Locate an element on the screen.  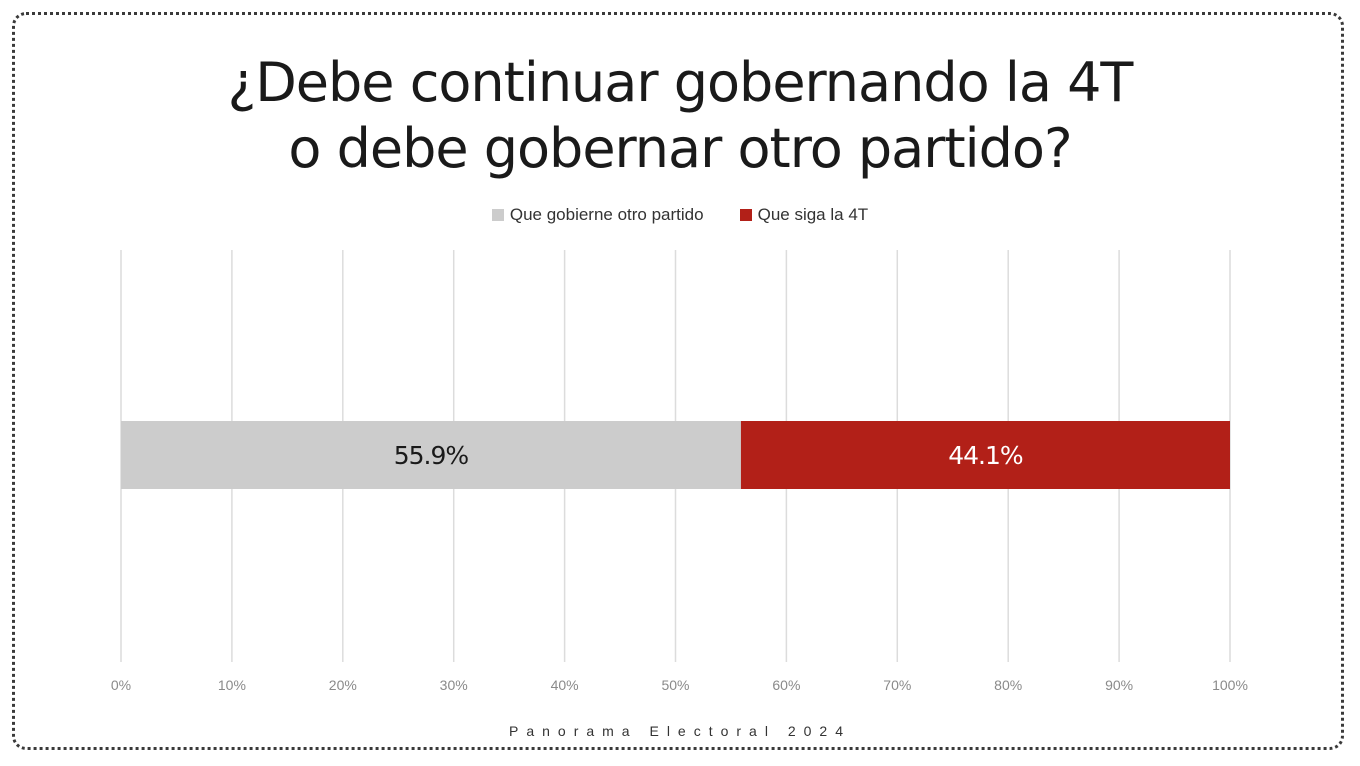
legend-swatch-otro-partido is located at coordinates (497, 215).